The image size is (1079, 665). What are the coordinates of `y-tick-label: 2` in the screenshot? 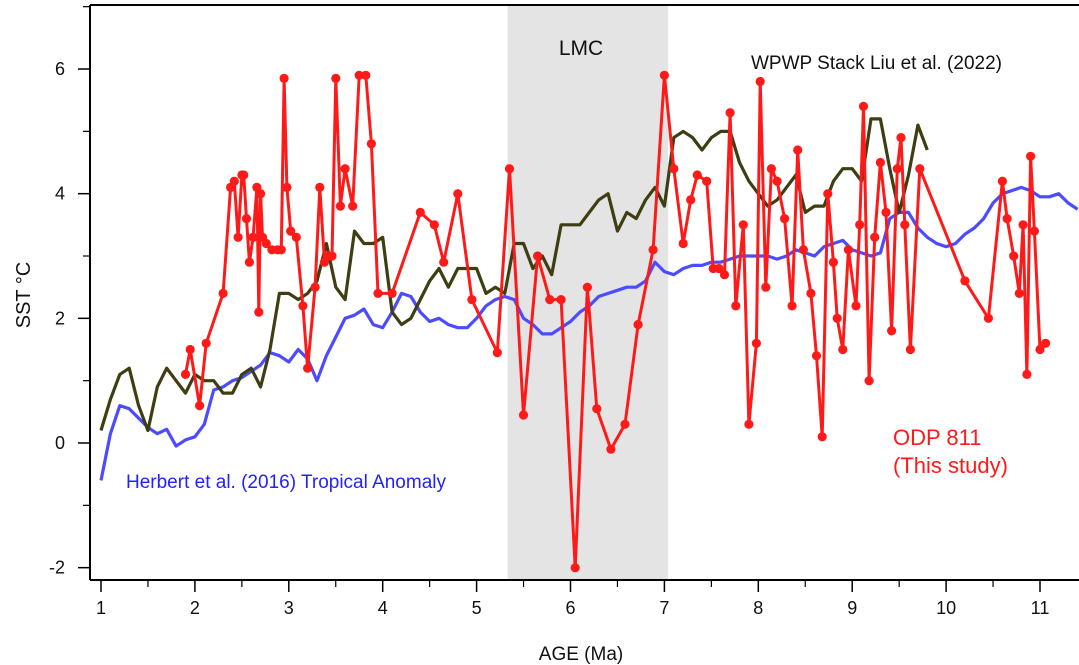 It's located at (60, 318).